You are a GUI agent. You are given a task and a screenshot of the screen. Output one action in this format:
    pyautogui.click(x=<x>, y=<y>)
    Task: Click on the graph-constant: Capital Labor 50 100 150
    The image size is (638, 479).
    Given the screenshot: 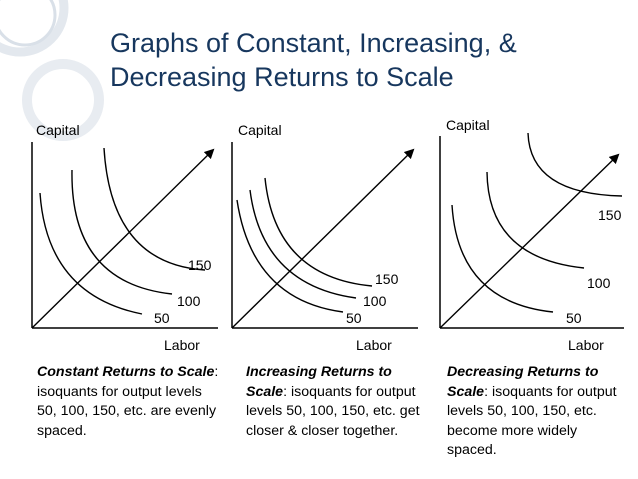 What is the action you would take?
    pyautogui.click(x=124, y=237)
    